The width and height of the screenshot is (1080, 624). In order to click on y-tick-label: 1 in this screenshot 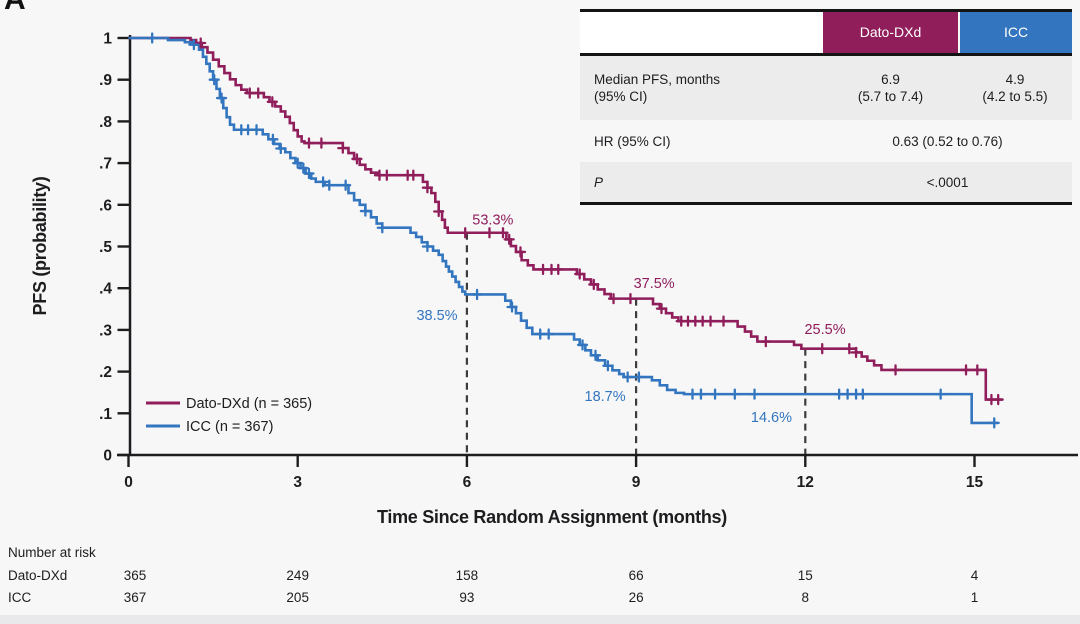, I will do `click(107, 39)`.